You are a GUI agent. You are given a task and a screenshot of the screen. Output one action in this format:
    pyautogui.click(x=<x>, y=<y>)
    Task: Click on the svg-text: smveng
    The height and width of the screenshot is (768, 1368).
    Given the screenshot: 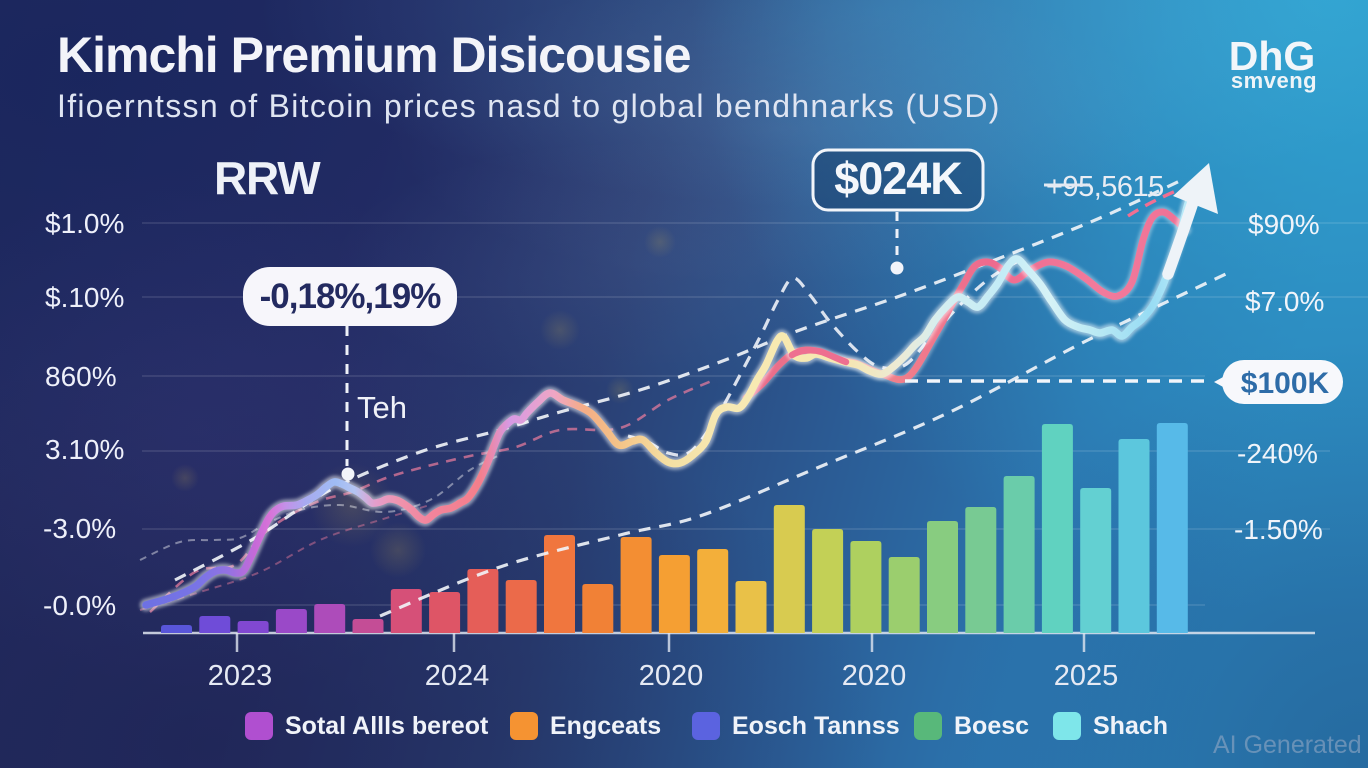 What is the action you would take?
    pyautogui.click(x=1274, y=80)
    